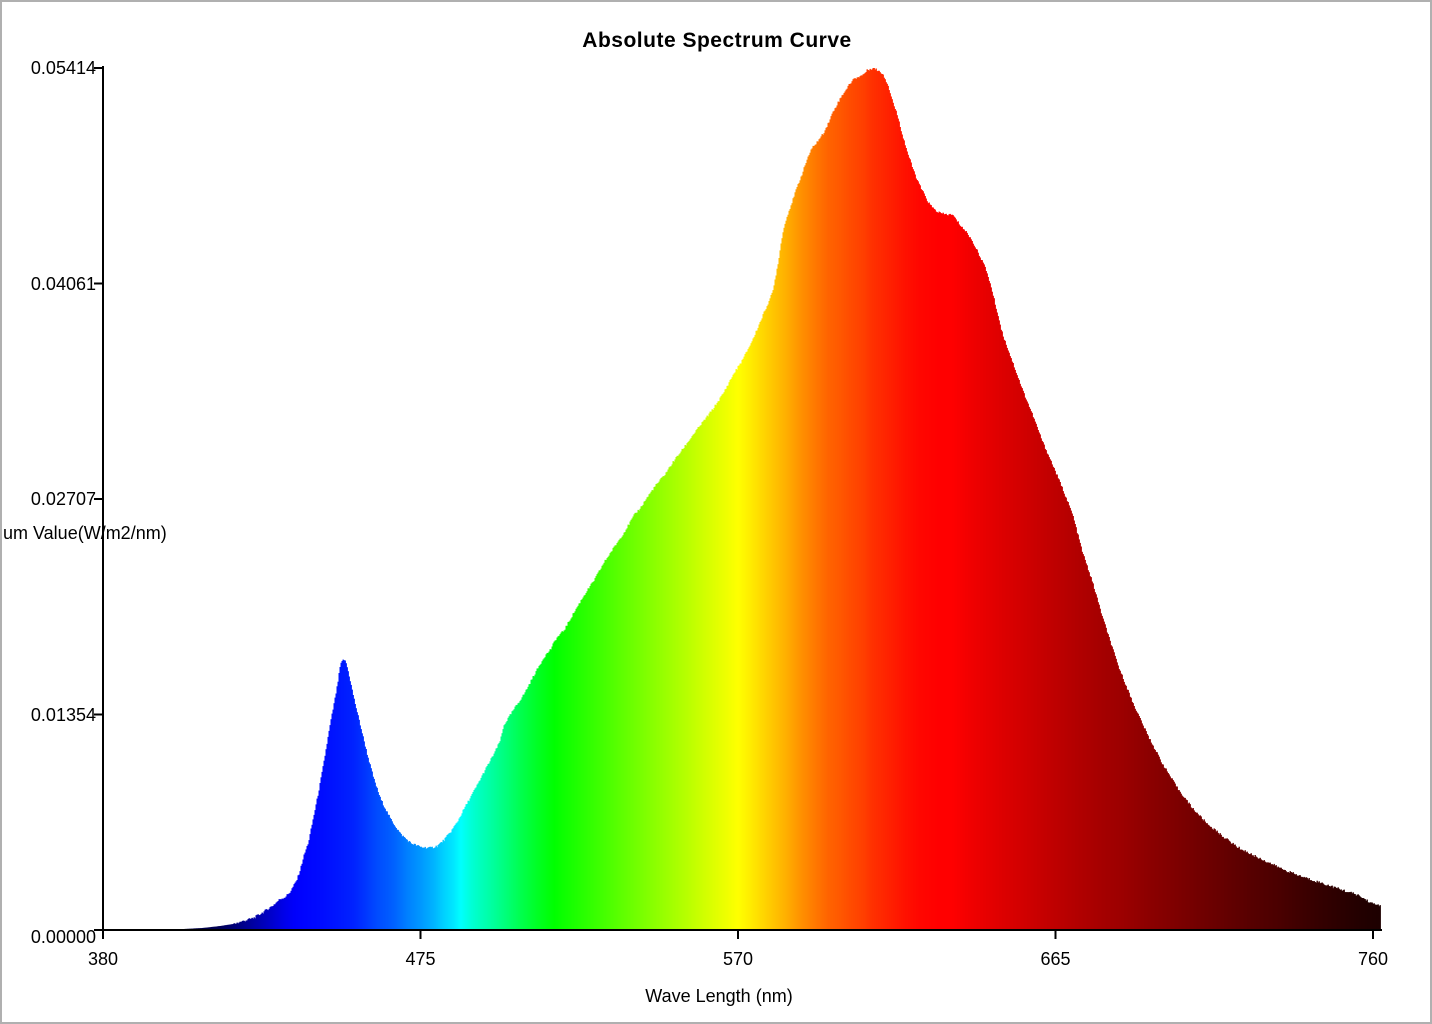 Image resolution: width=1432 pixels, height=1024 pixels. I want to click on chart-title: Absolute Spectrum Curve, so click(717, 40).